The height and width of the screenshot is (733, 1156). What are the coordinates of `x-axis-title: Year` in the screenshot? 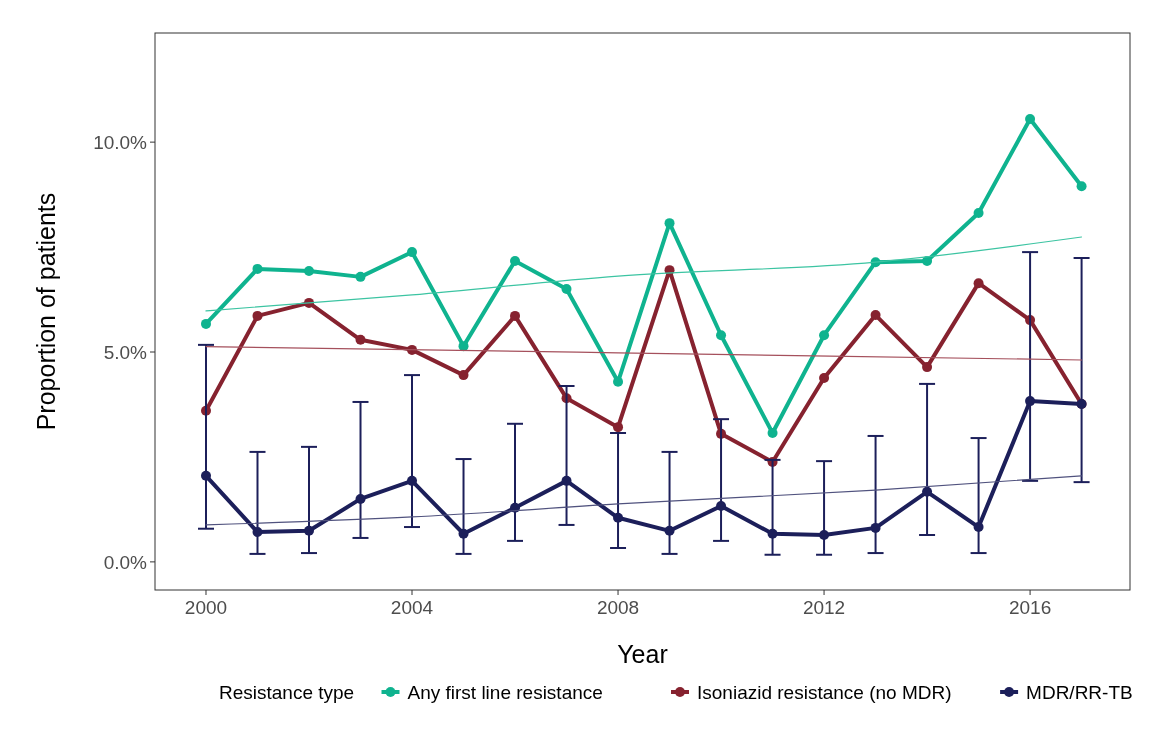 It's located at (642, 654).